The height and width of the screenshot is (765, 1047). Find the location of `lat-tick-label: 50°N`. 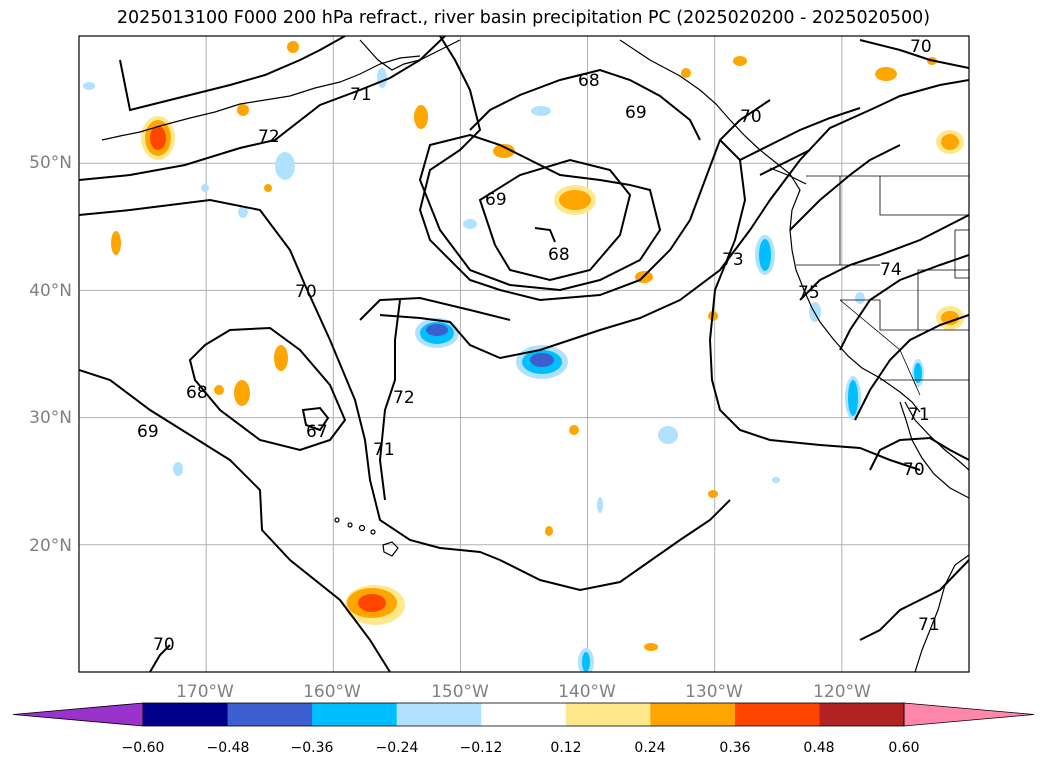

lat-tick-label: 50°N is located at coordinates (50, 163).